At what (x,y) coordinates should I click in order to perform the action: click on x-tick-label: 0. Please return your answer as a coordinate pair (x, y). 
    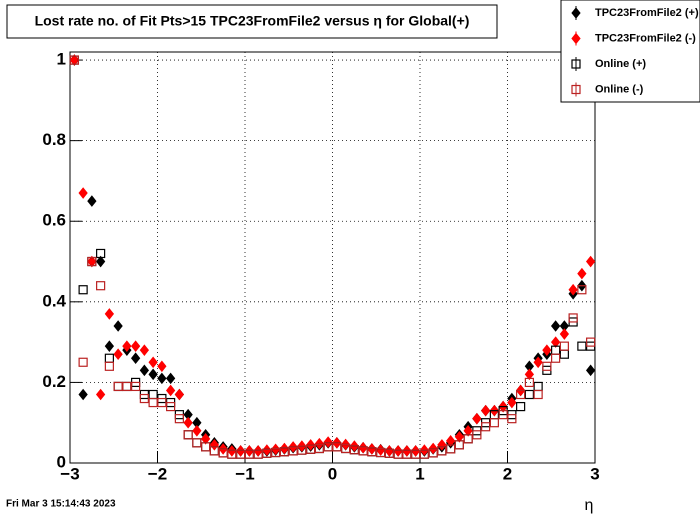
    Looking at the image, I should click on (332, 473).